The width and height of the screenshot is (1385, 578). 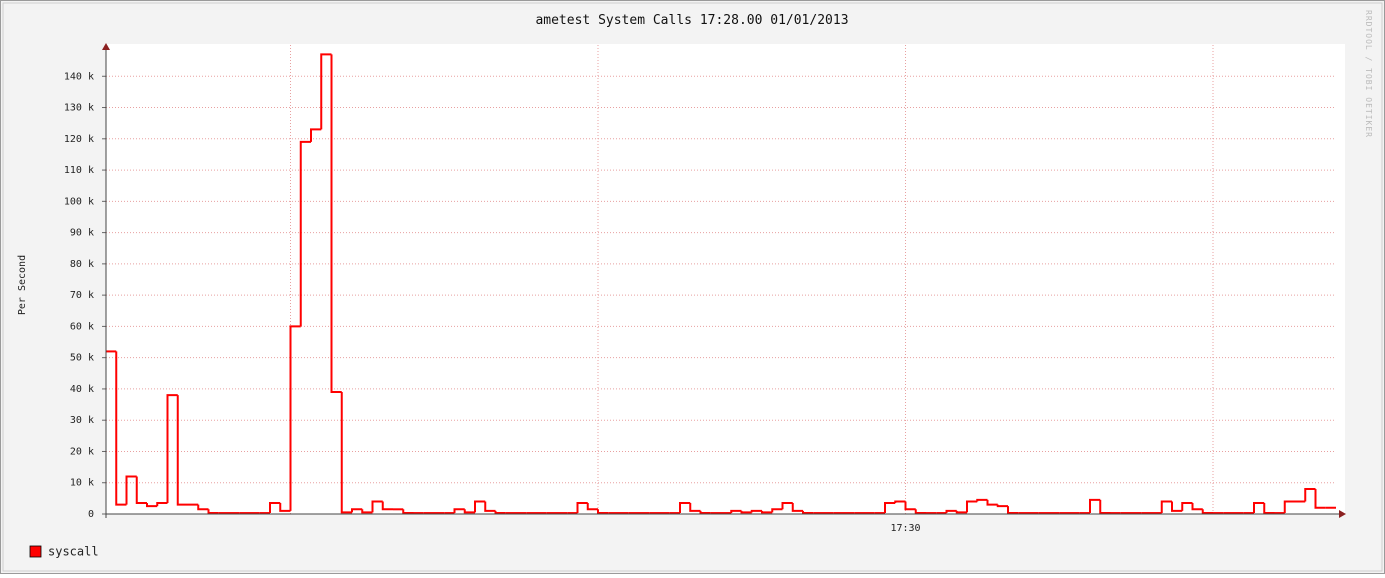 What do you see at coordinates (82, 420) in the screenshot?
I see `y-tick-label: 30 k` at bounding box center [82, 420].